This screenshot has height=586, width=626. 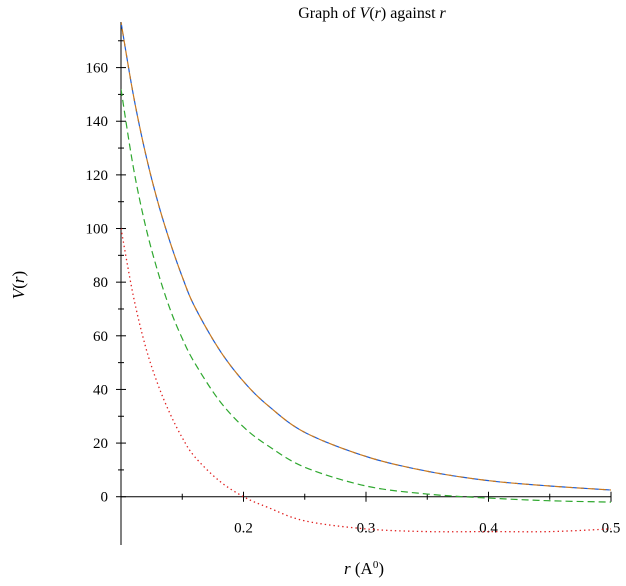 I want to click on x-axis-label: r (A0), so click(x=364, y=568).